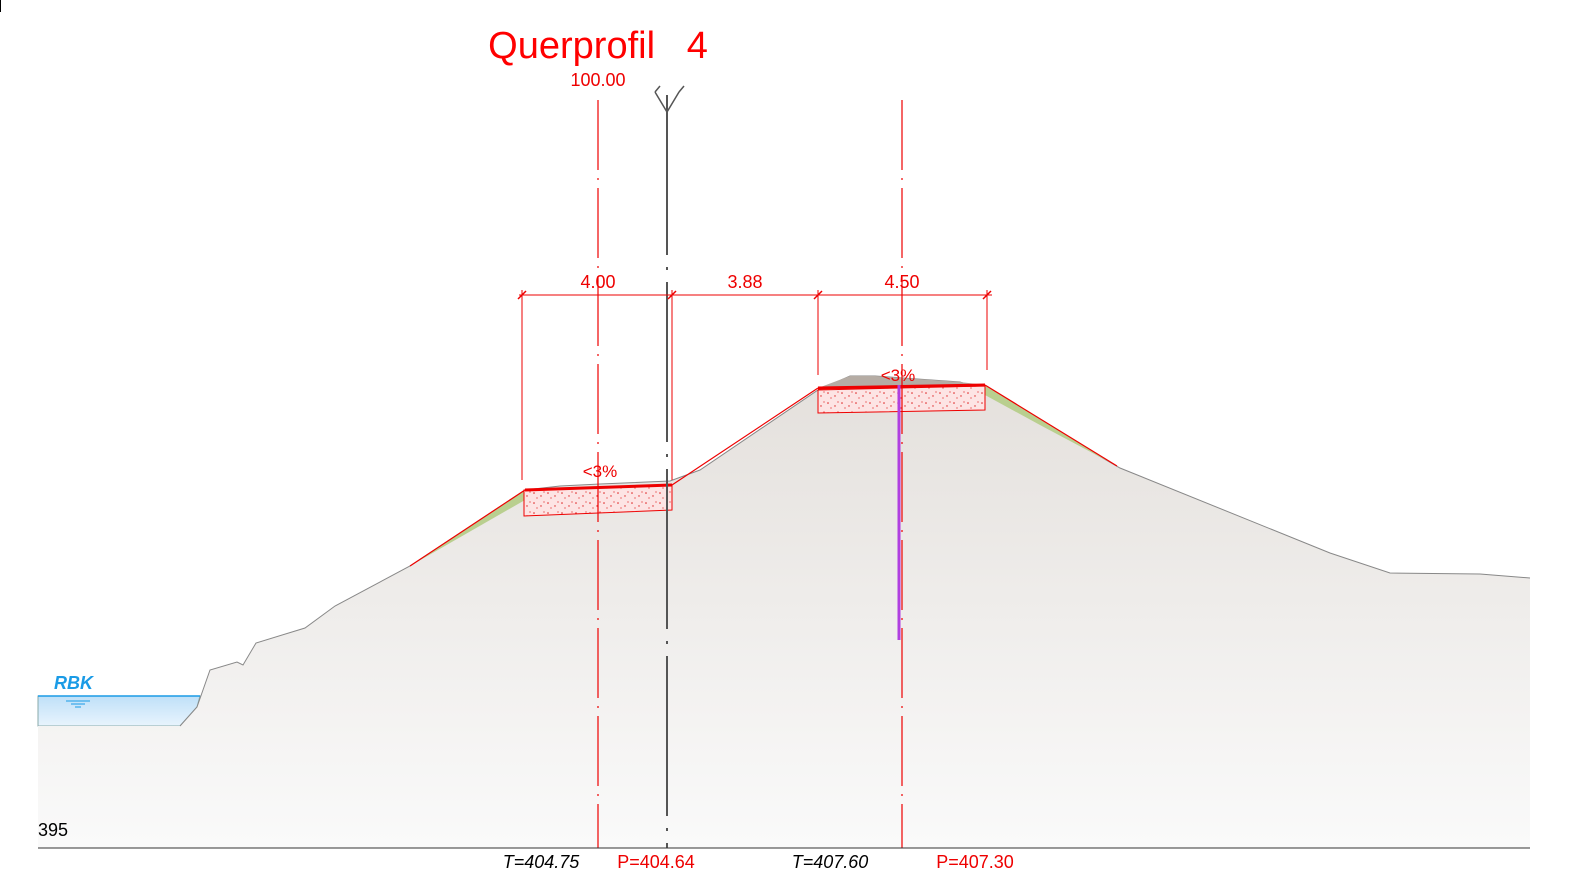  I want to click on design-height: P=407.30, so click(975, 862).